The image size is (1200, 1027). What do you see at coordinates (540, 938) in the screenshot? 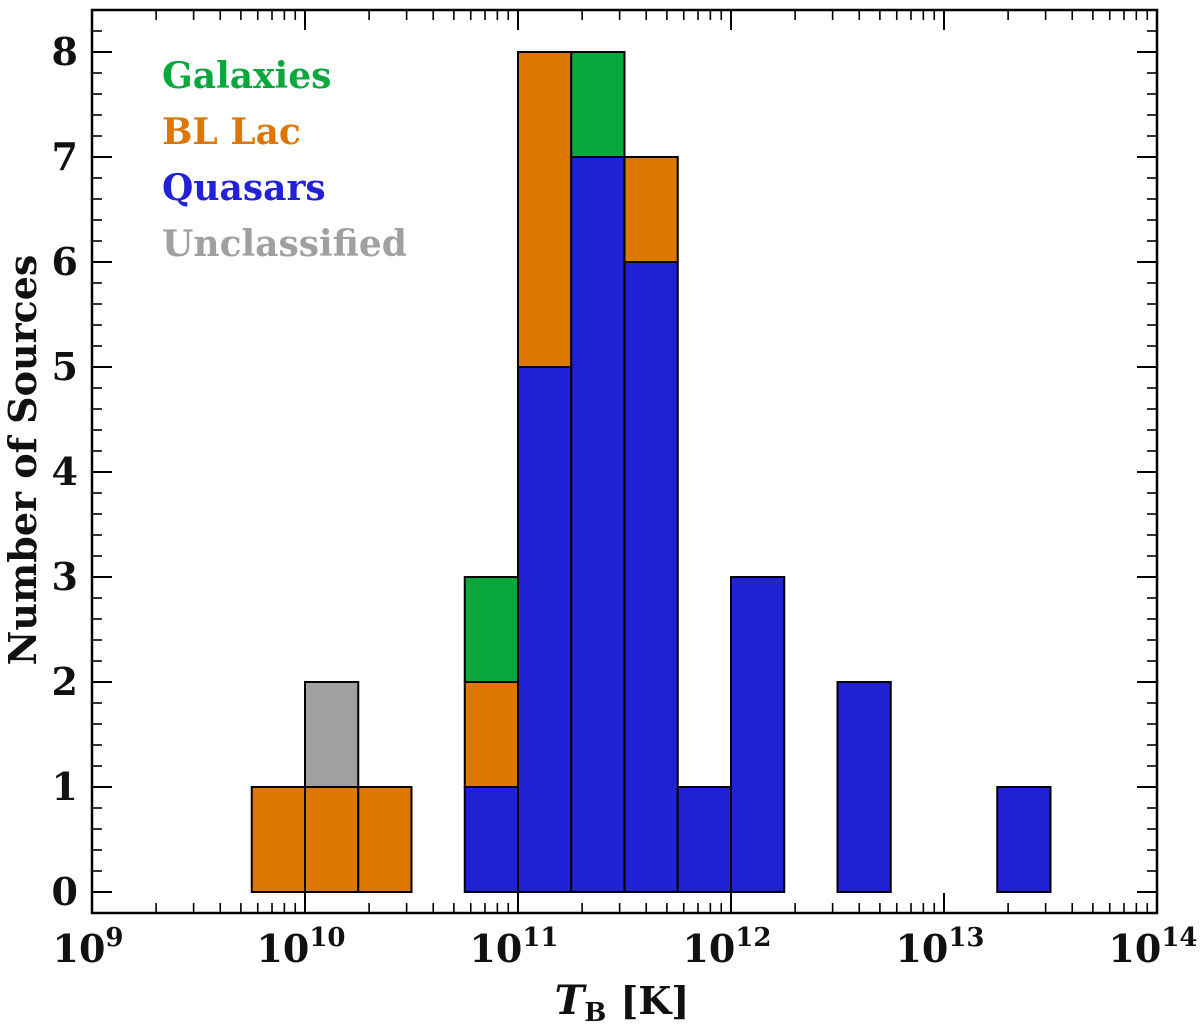
I see `x-tick-exponent: 11` at bounding box center [540, 938].